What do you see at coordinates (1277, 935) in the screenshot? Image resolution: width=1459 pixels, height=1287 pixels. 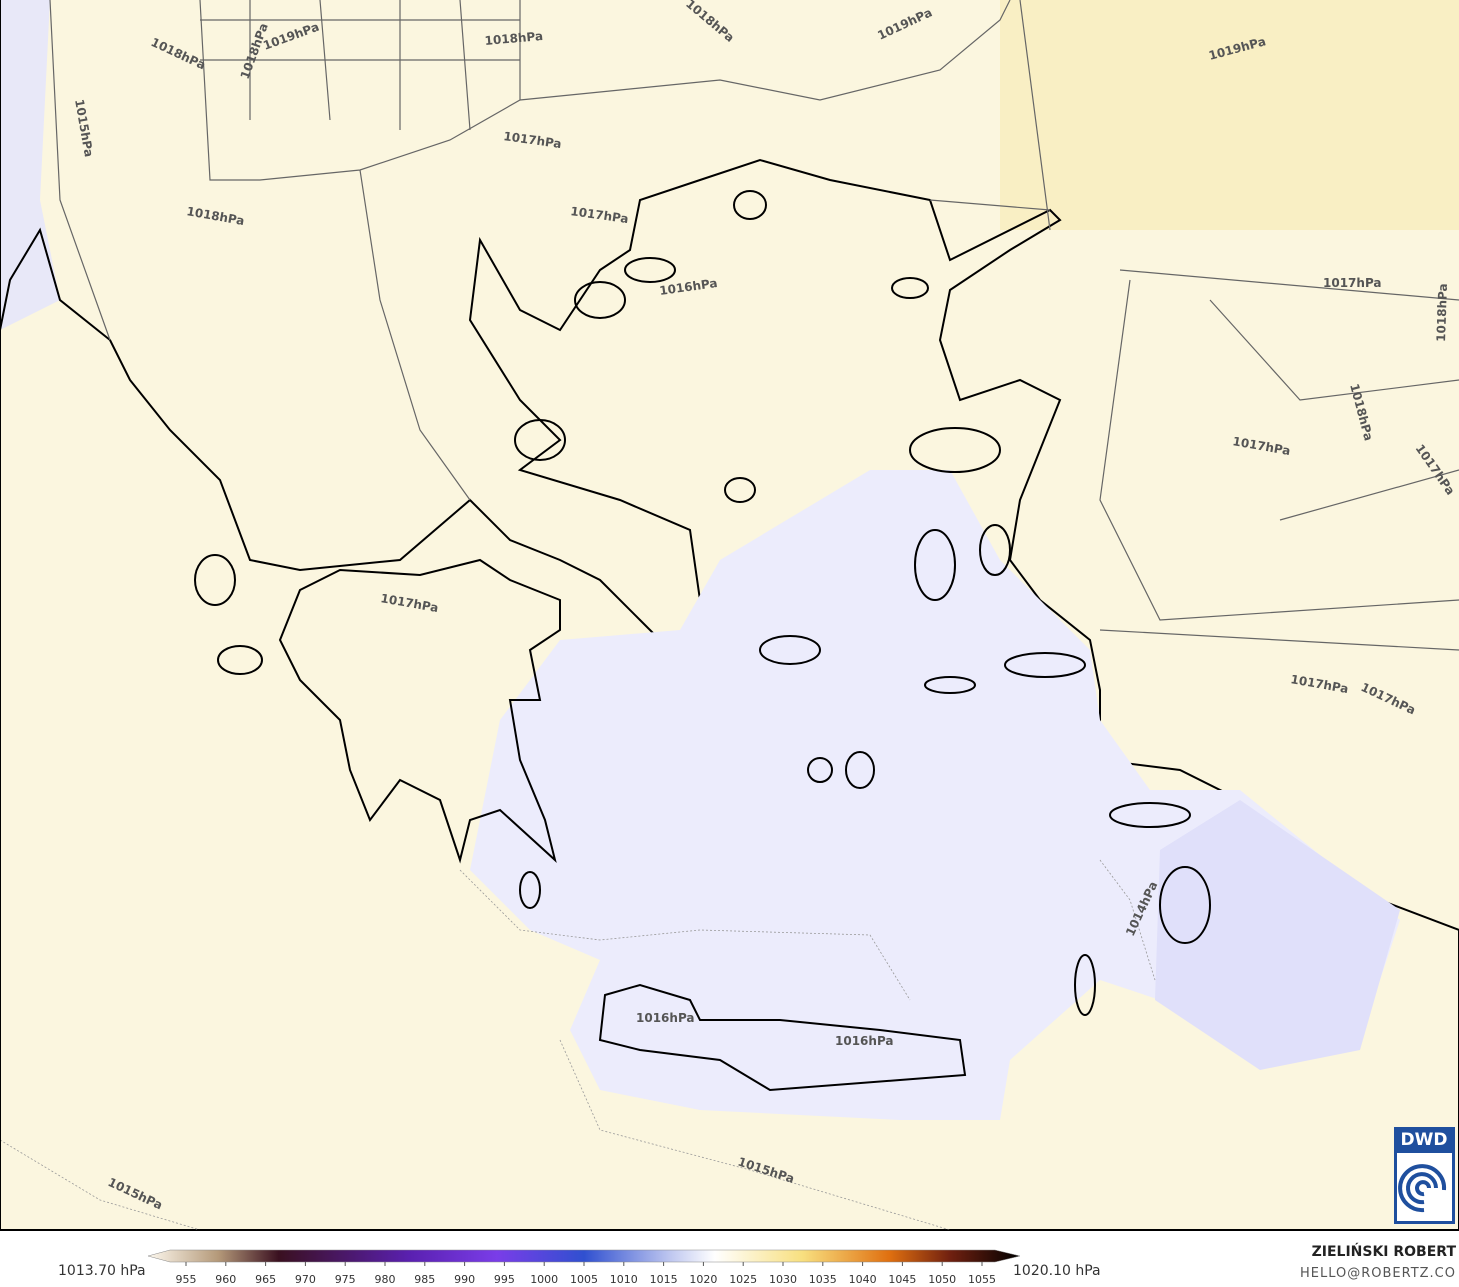 I see `sea-low-pressure` at bounding box center [1277, 935].